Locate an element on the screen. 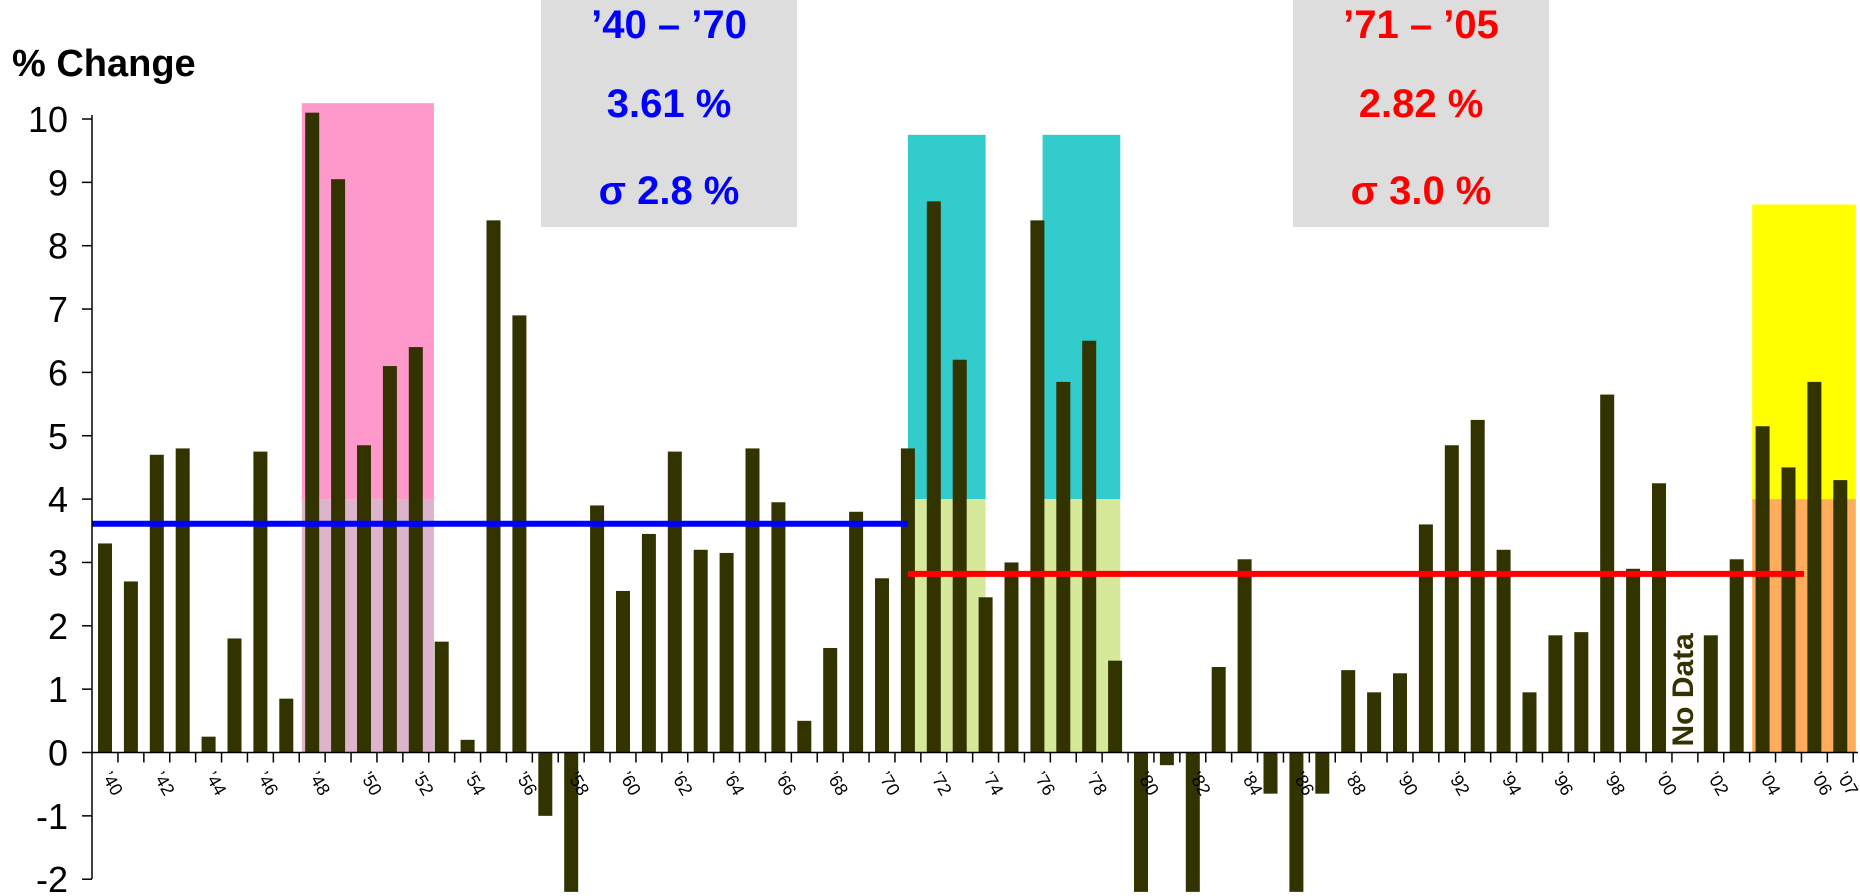  x-tick-label: ’06 is located at coordinates (1821, 783).